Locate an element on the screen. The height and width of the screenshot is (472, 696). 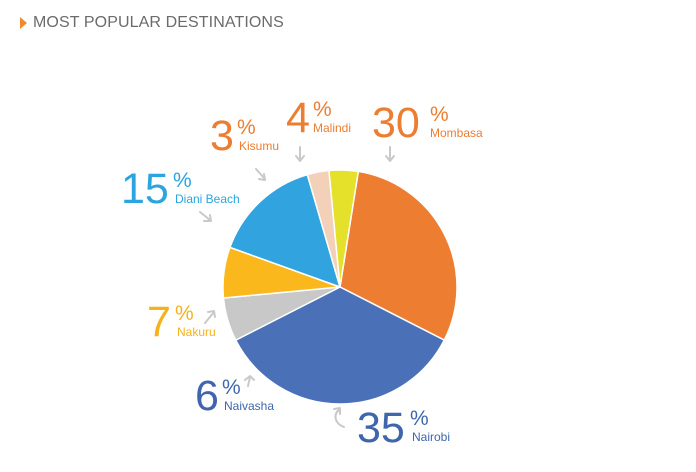
pie-slice-mombasa is located at coordinates (398, 256).